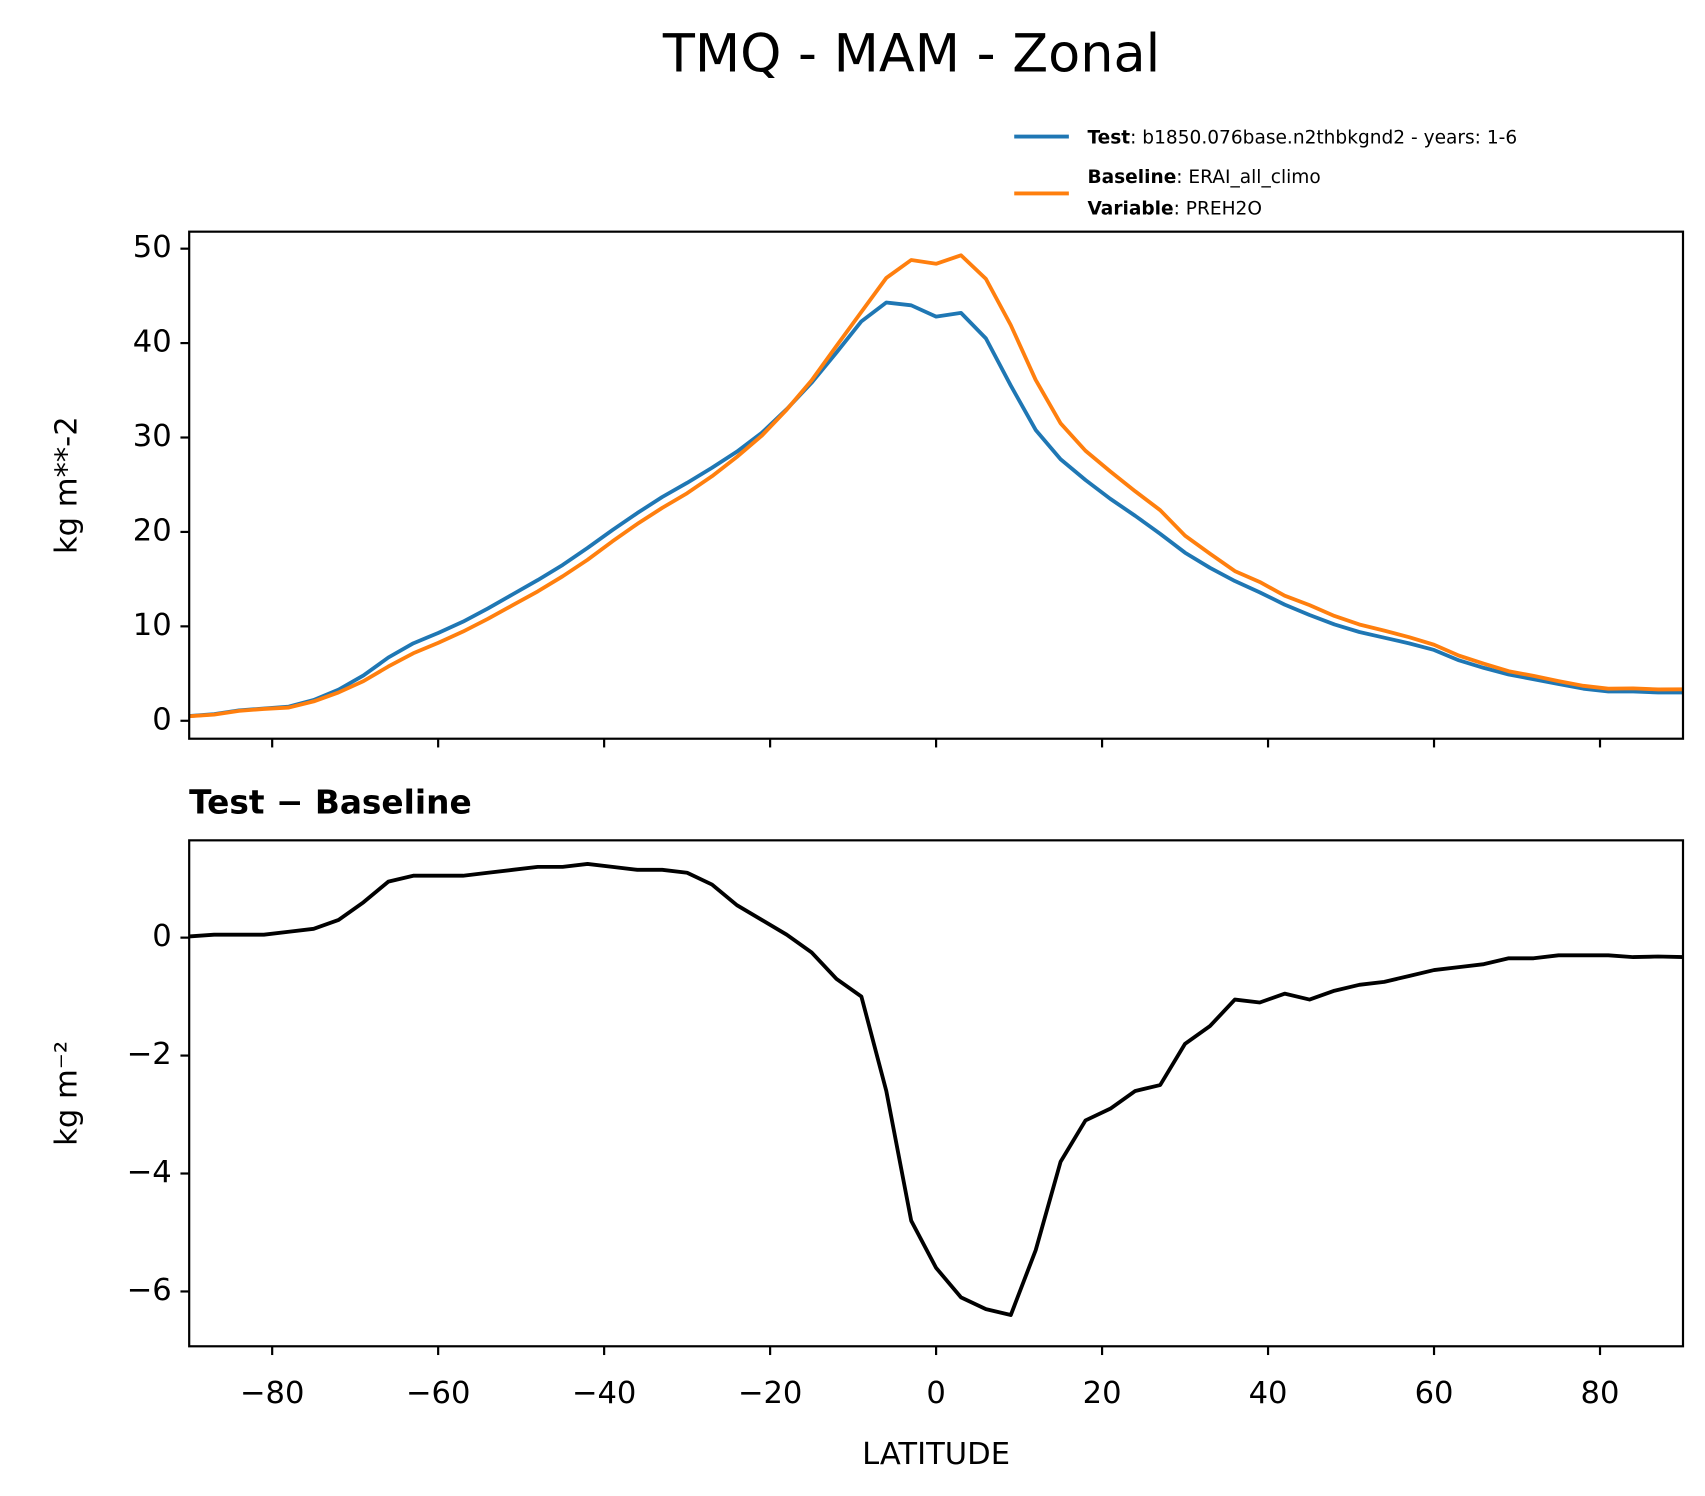 The image size is (1705, 1496). What do you see at coordinates (152, 247) in the screenshot?
I see `y-tick-label: 50` at bounding box center [152, 247].